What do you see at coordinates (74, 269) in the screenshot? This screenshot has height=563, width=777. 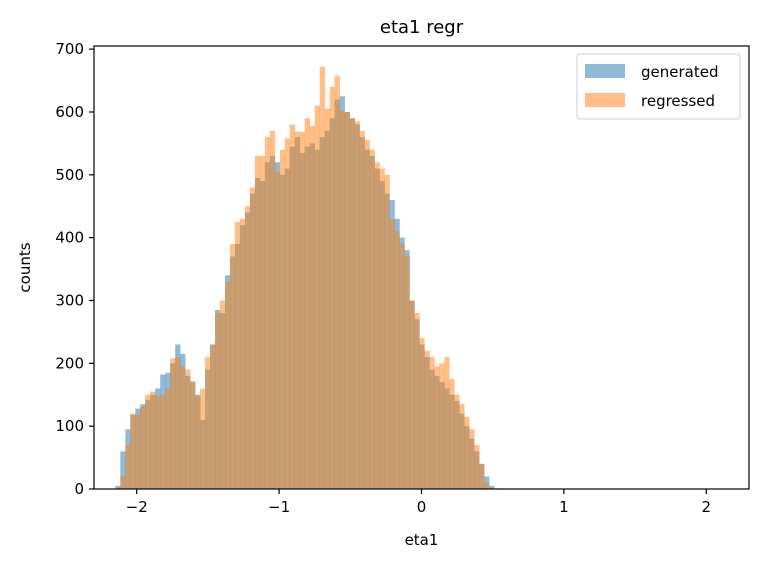 I see `y-ticks: 0 100 200 300 400 500 600 700` at bounding box center [74, 269].